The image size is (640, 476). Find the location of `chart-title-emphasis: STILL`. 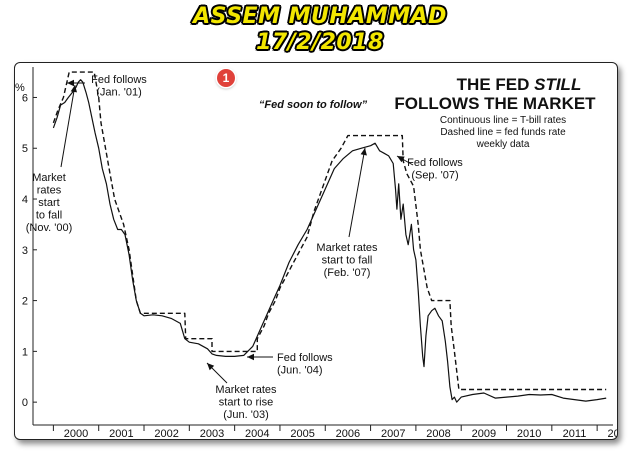

chart-title-emphasis: STILL is located at coordinates (557, 84).